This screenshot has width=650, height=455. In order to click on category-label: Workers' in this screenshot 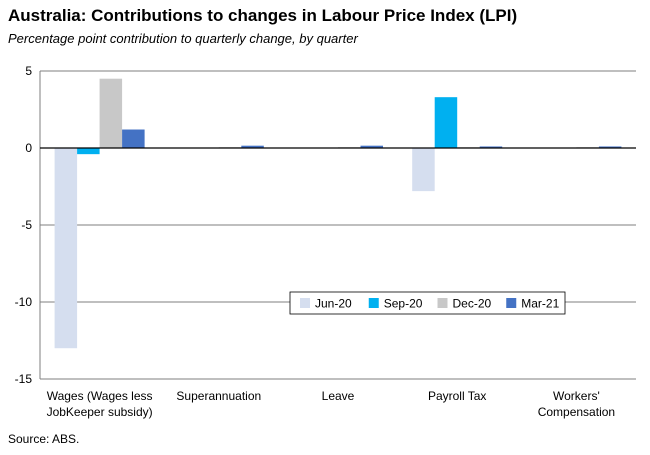, I will do `click(576, 396)`.